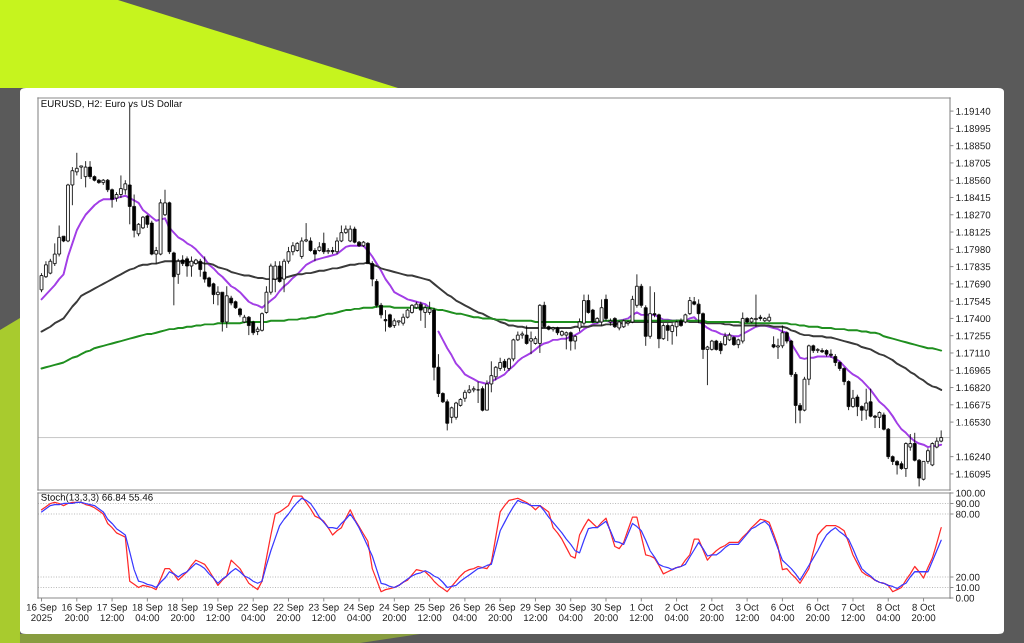 The height and width of the screenshot is (643, 1024). What do you see at coordinates (968, 504) in the screenshot?
I see `y-tick-label: 90.00` at bounding box center [968, 504].